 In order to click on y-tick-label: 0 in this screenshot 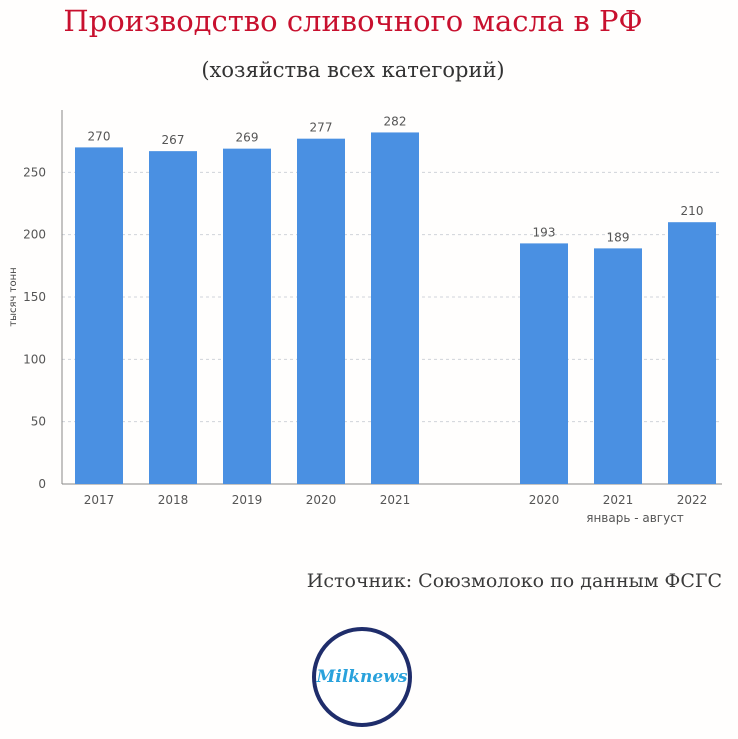, I will do `click(42, 484)`.